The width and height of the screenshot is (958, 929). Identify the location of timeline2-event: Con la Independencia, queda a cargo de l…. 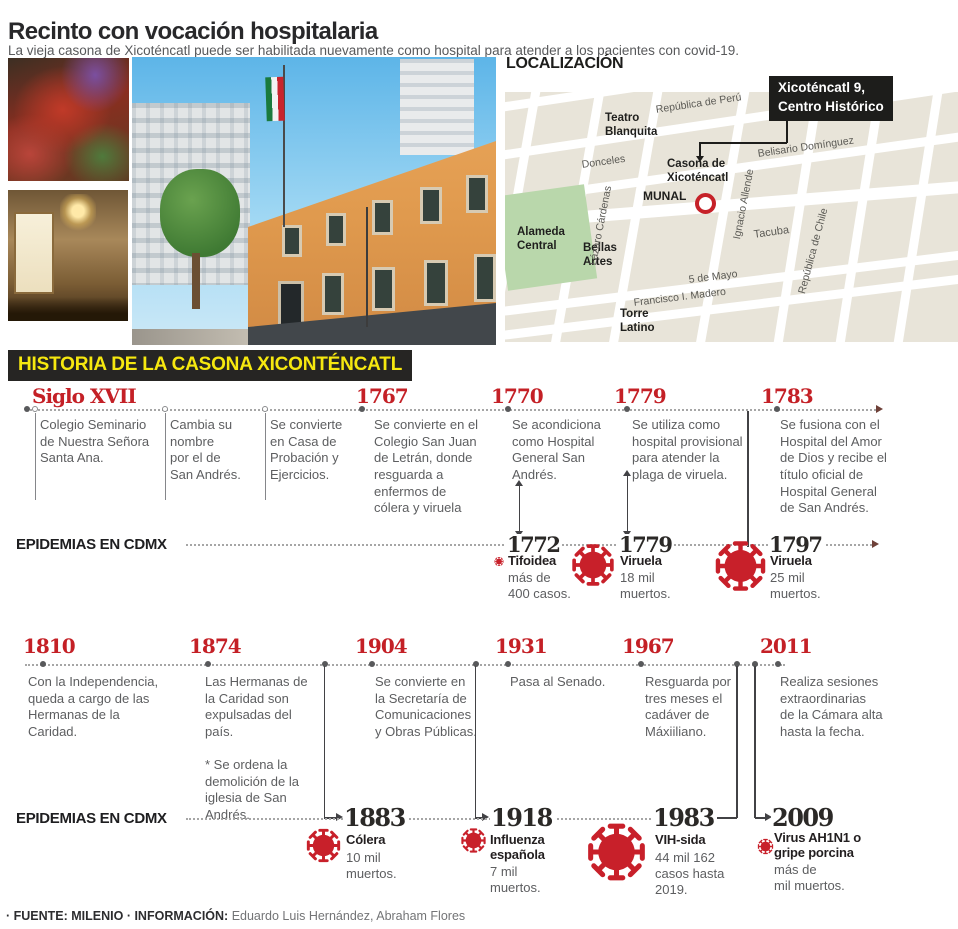
(93, 706).